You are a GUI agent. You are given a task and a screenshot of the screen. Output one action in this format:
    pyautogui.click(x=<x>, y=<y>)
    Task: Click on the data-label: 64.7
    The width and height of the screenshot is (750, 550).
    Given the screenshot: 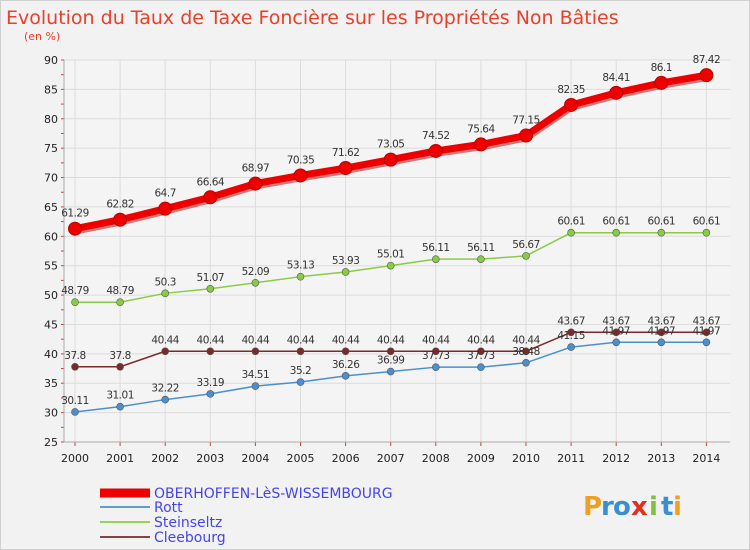 What is the action you would take?
    pyautogui.click(x=165, y=194)
    